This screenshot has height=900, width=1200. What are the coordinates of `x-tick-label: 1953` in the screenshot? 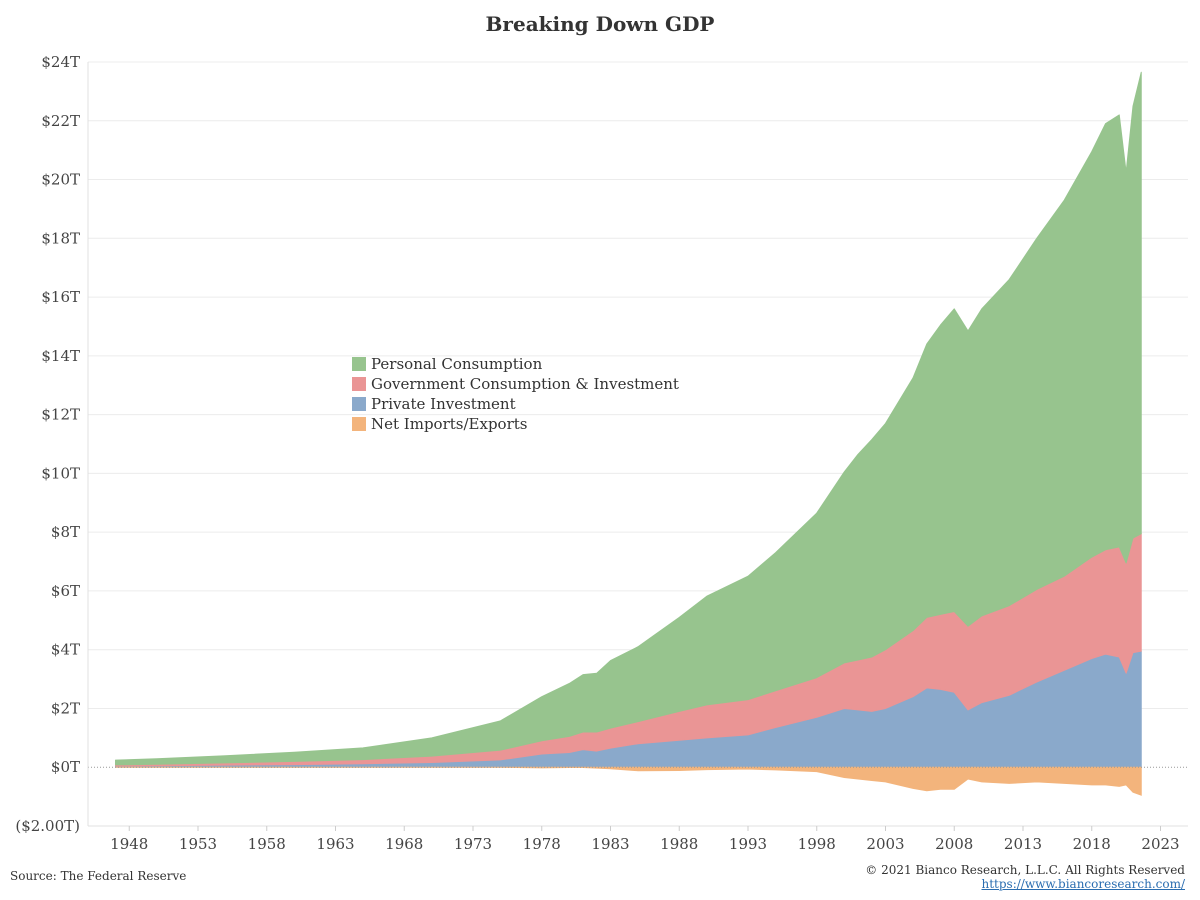 It's located at (198, 844).